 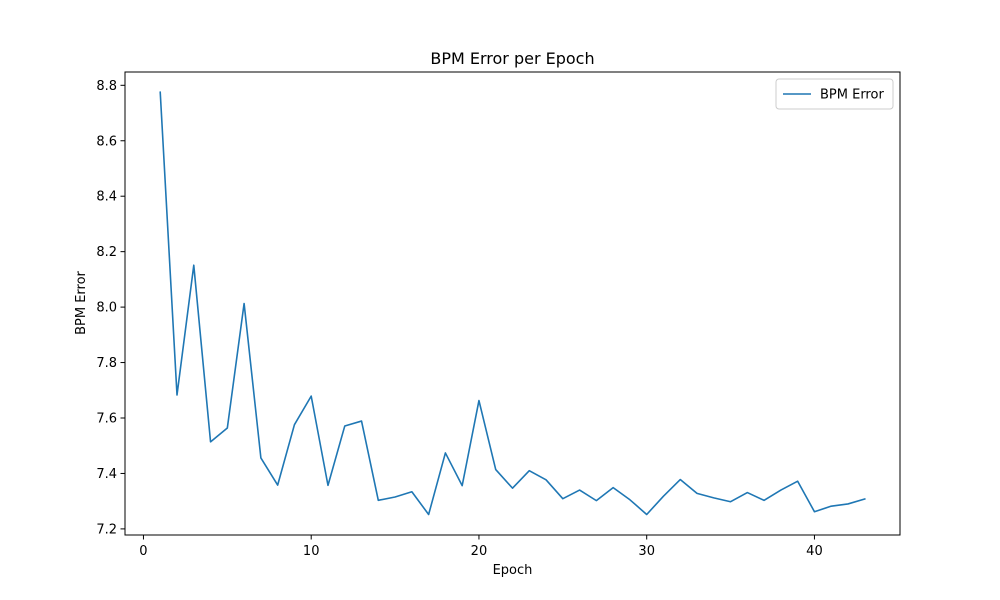 What do you see at coordinates (106, 197) in the screenshot?
I see `y-tick-label: 8.4` at bounding box center [106, 197].